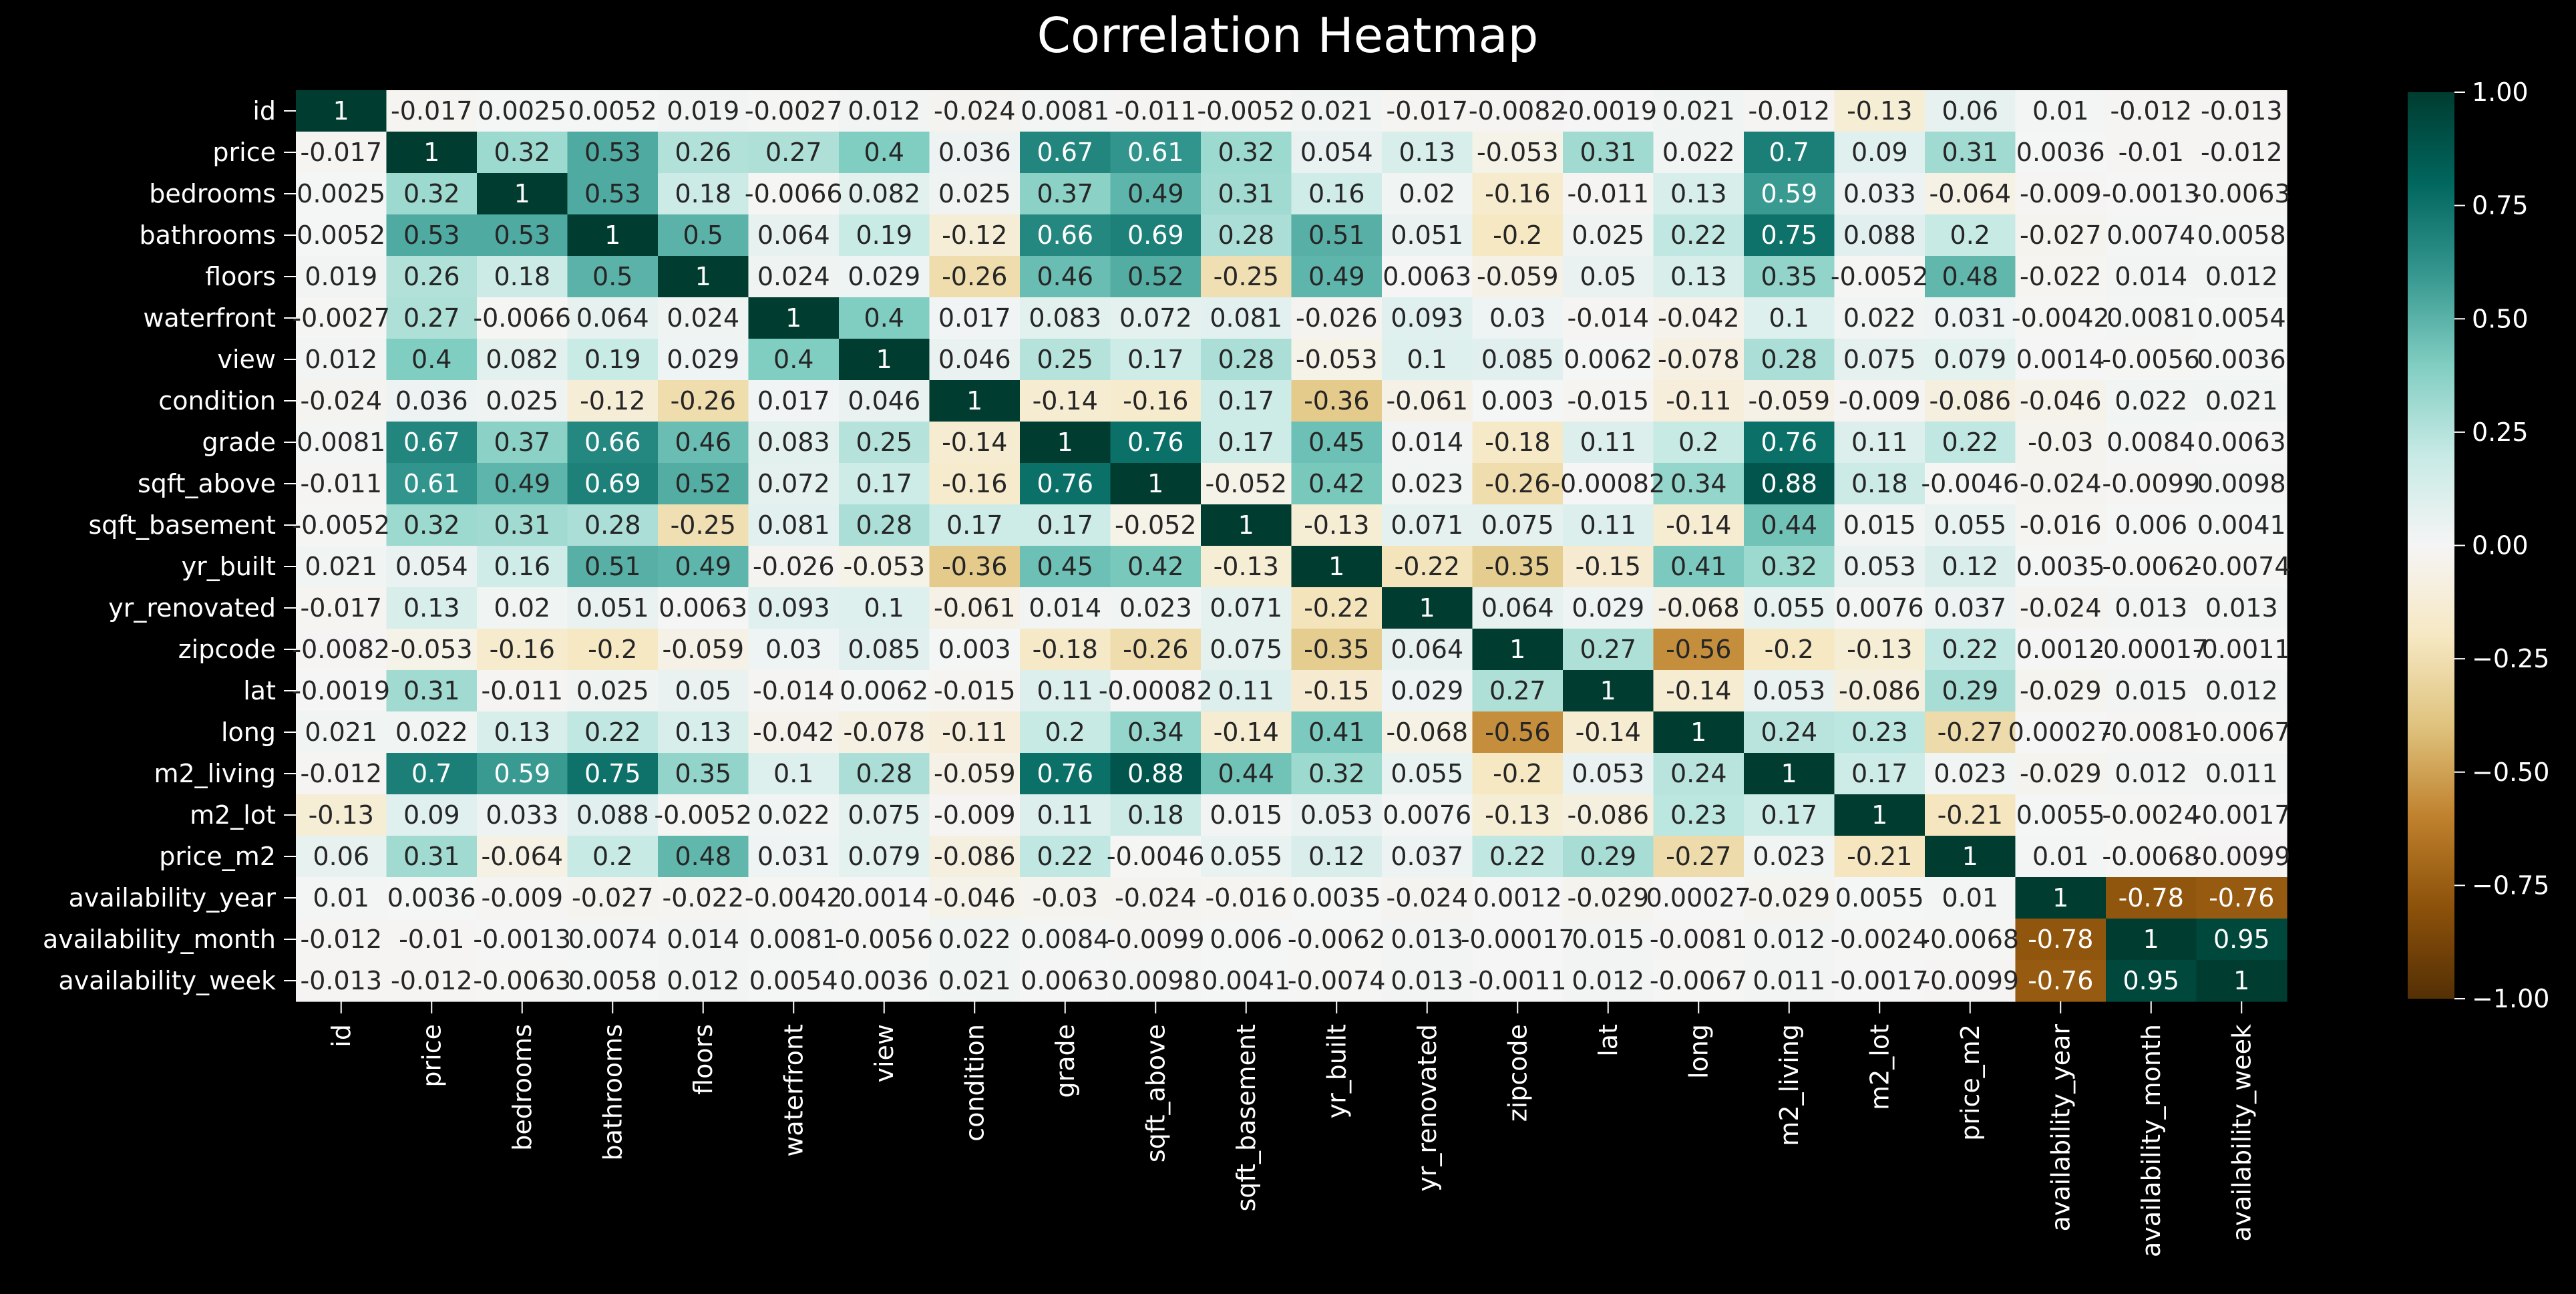  I want to click on cell-value-label: 0.013, so click(2241, 608).